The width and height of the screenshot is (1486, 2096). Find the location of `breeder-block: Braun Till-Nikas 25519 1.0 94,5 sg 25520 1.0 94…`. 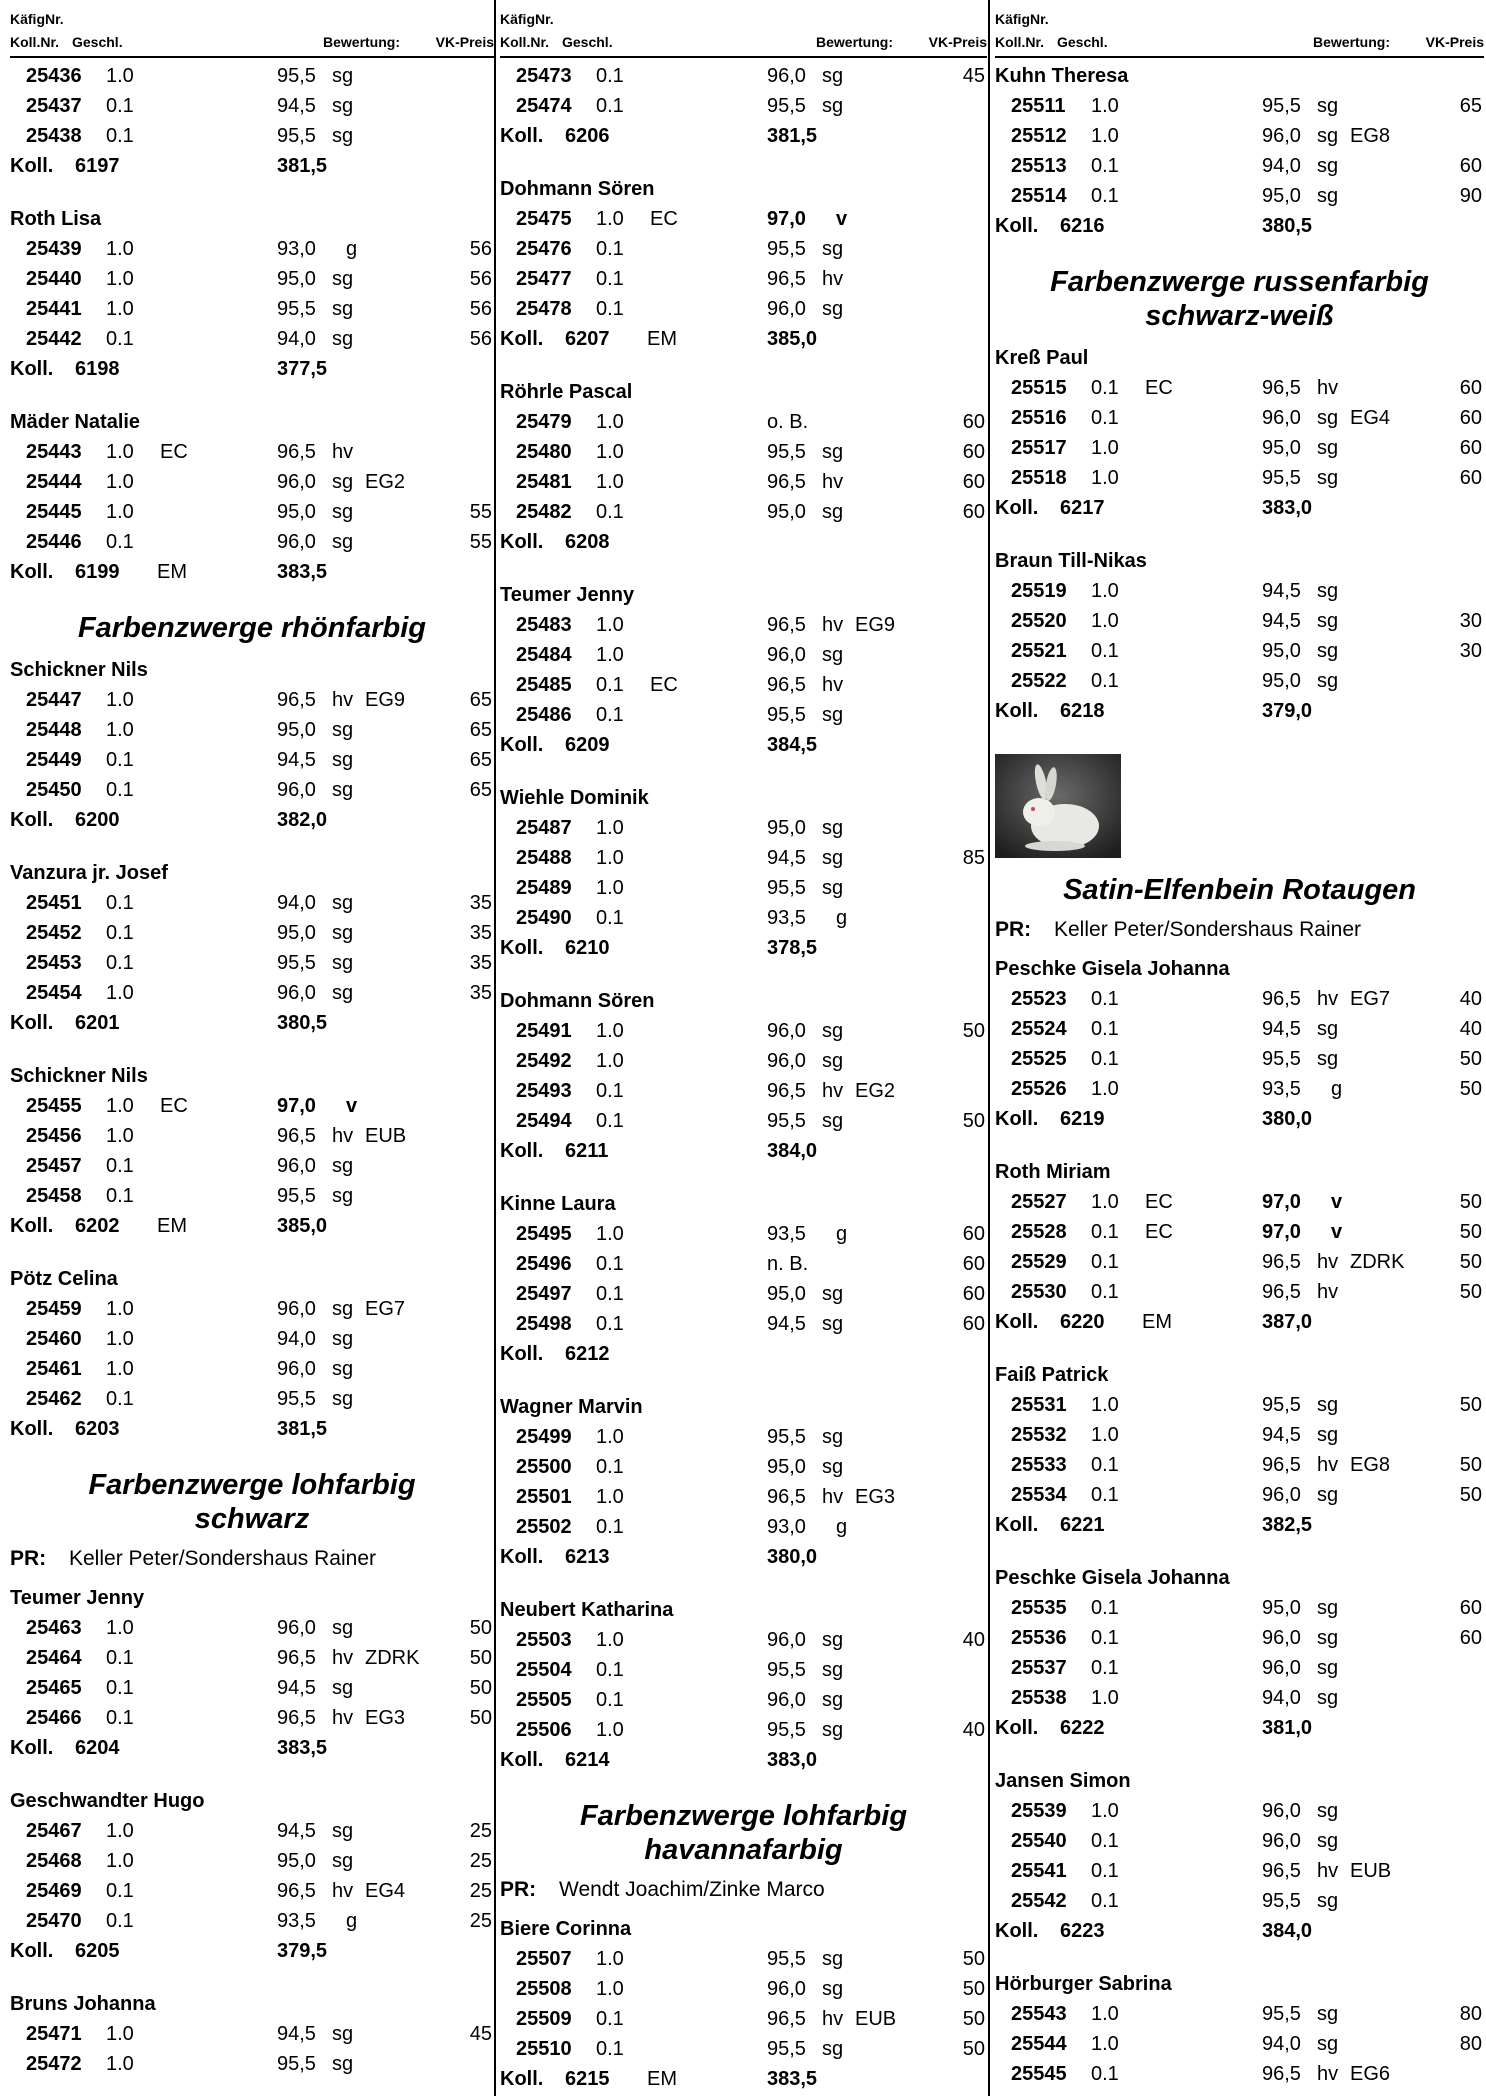

breeder-block: Braun Till-Nikas 25519 1.0 94,5 sg 25520 1.0 94… is located at coordinates (1239, 636).